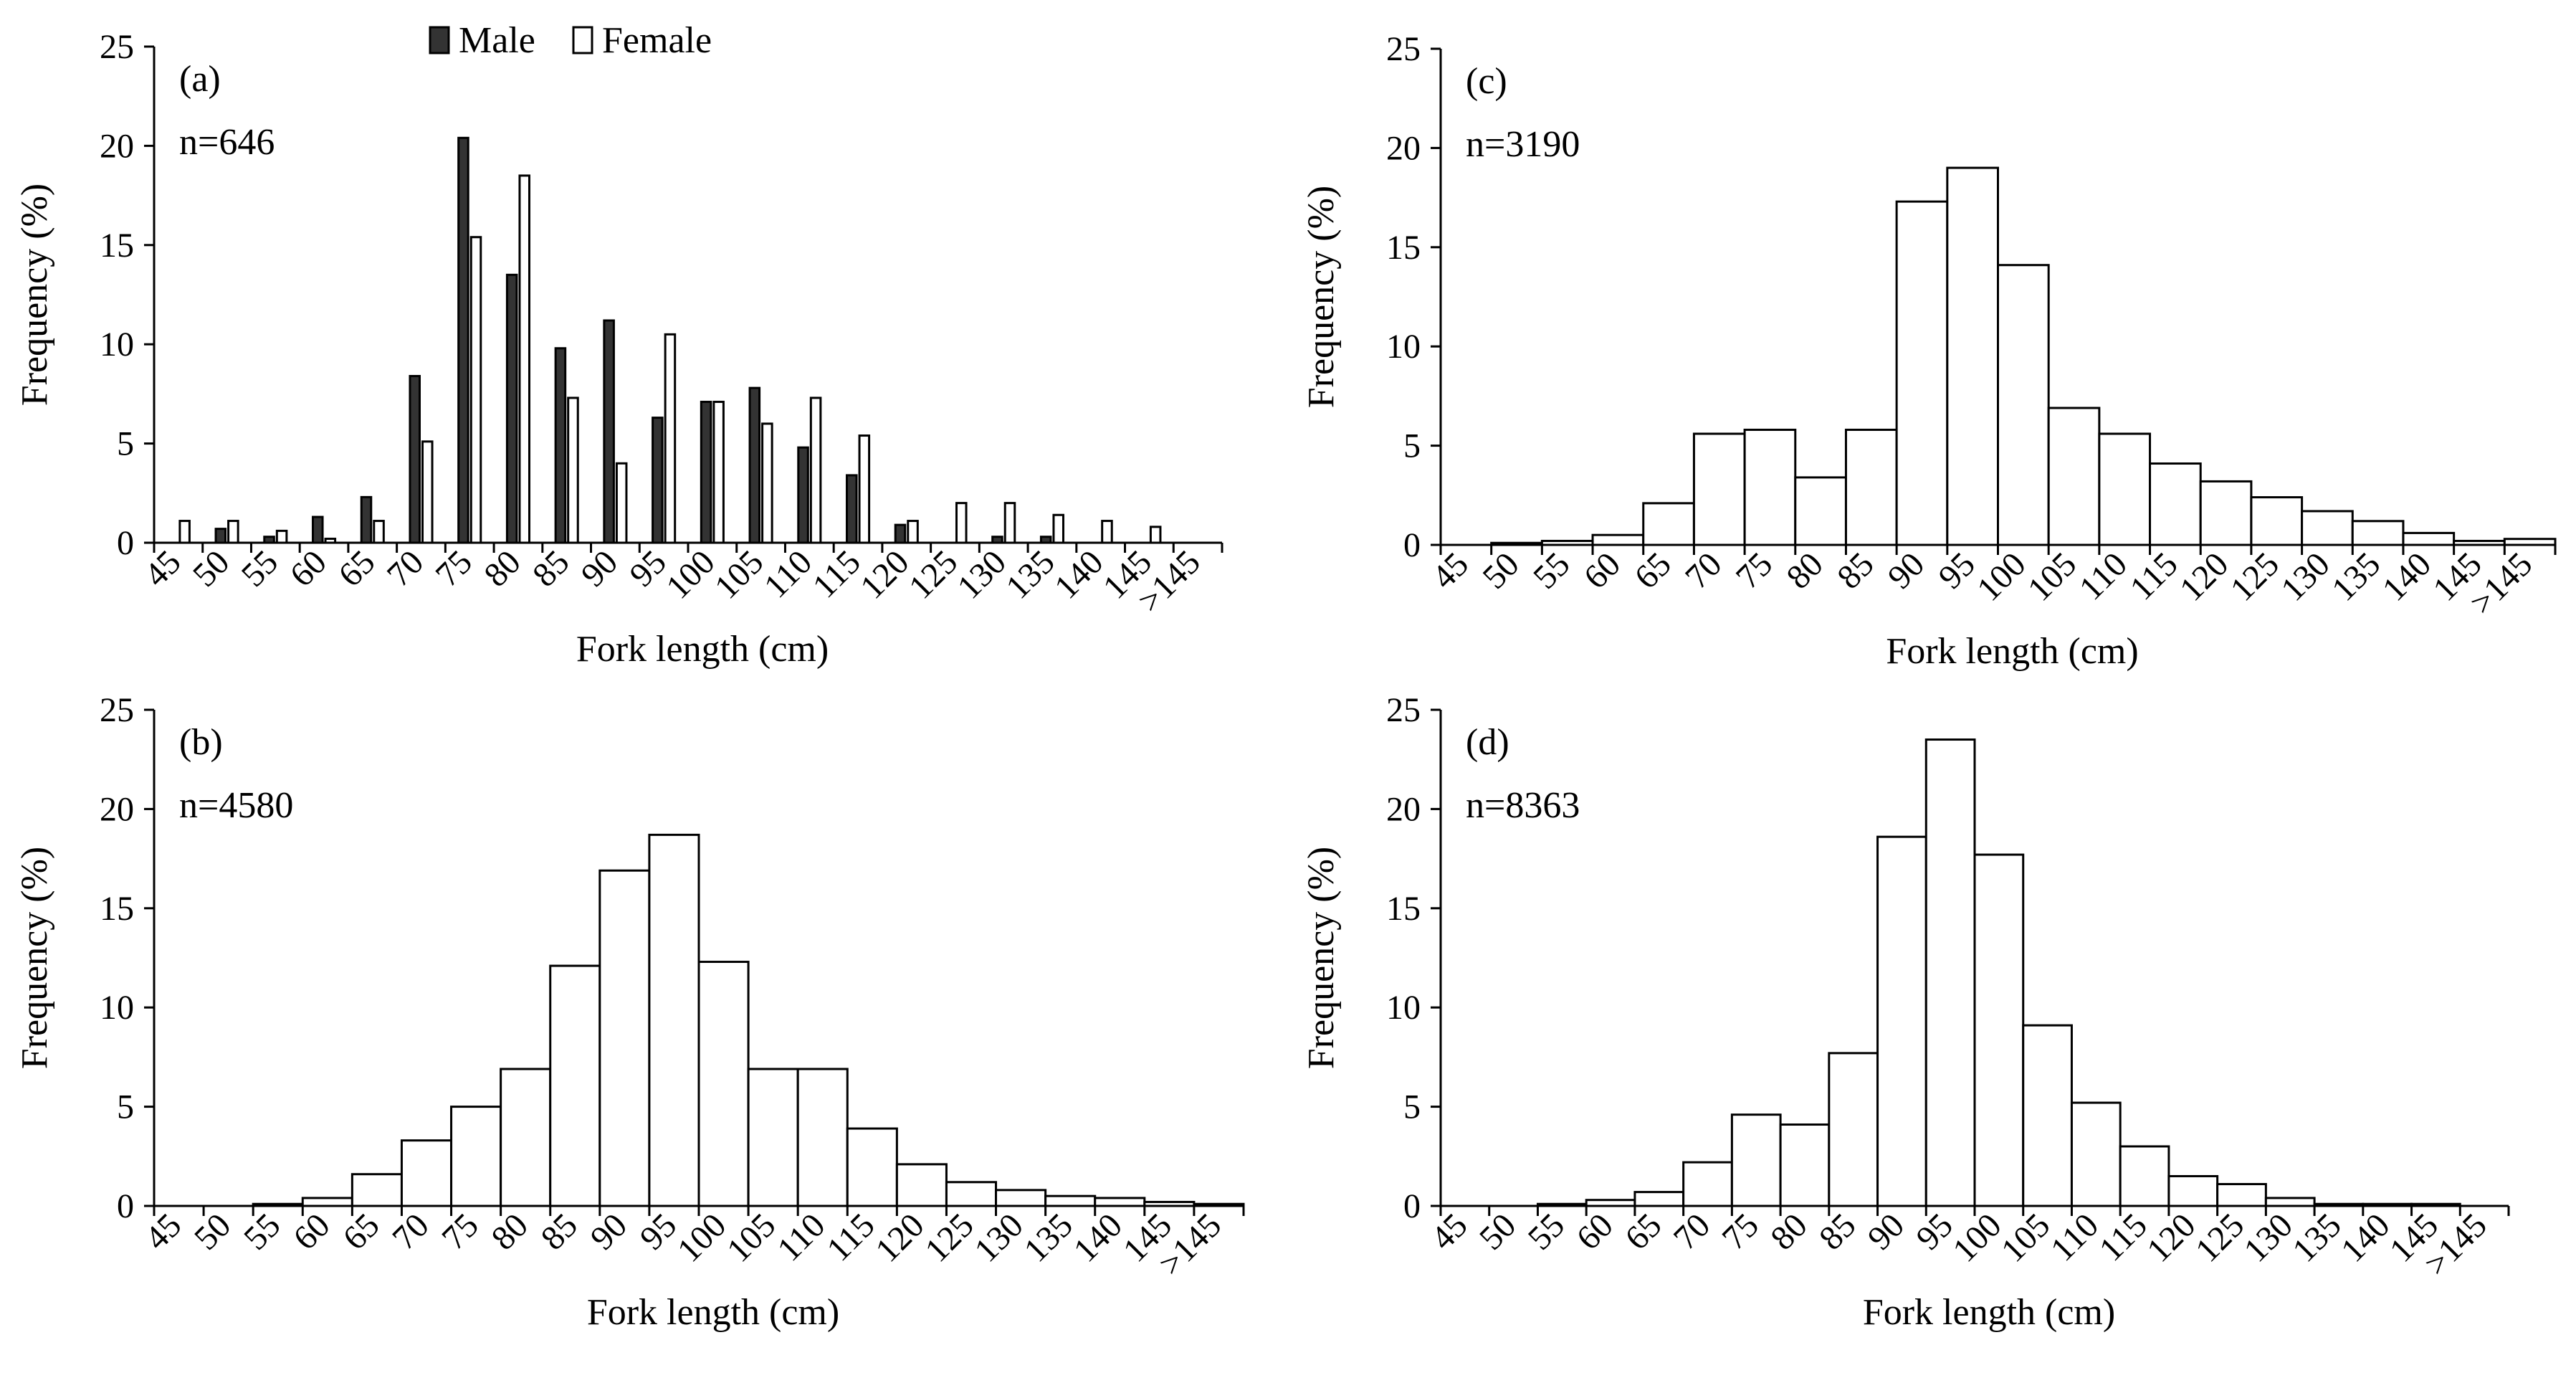 This screenshot has width=2576, height=1378. What do you see at coordinates (2052, 576) in the screenshot?
I see `x-tick-label: 105` at bounding box center [2052, 576].